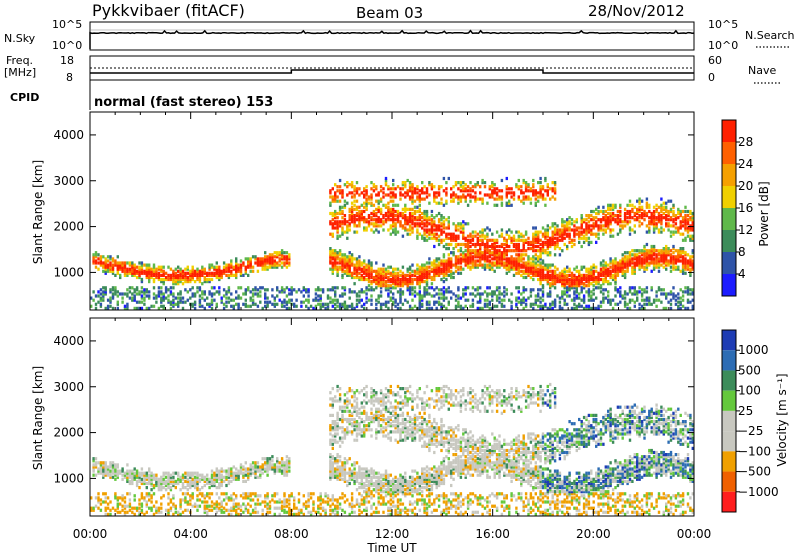  I want to click on power-colorbar-swatch, so click(729, 285).